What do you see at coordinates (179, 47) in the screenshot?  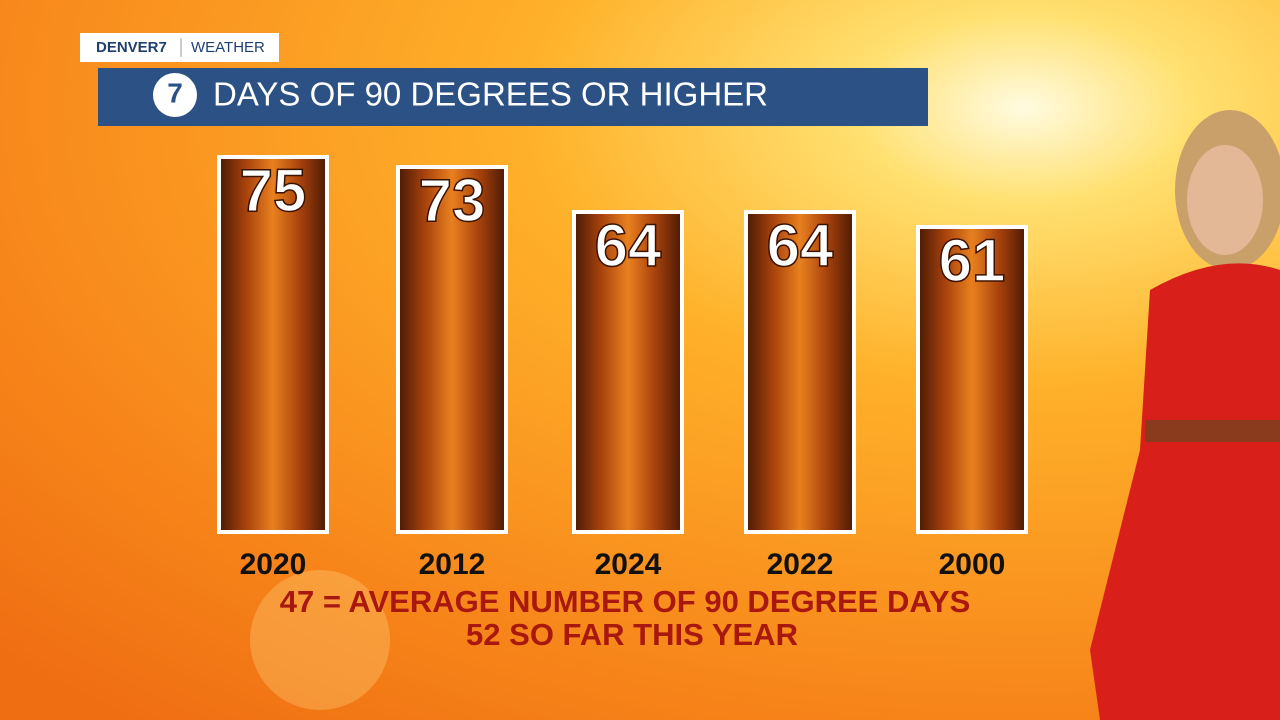 I see `brand-tag` at bounding box center [179, 47].